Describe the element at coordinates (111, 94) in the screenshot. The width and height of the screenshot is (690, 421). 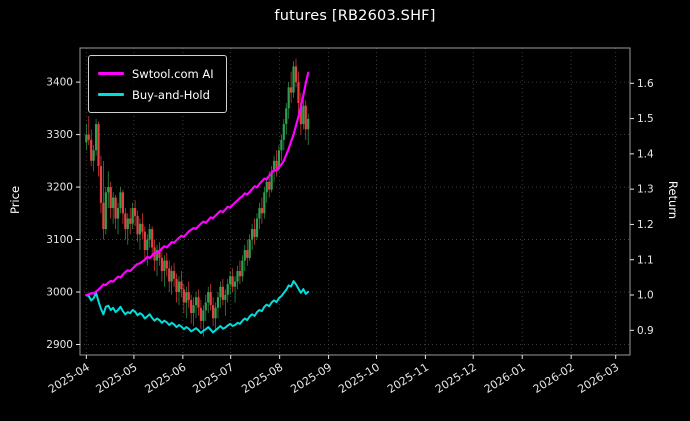
I see `buy-and-hold-line-swatch` at that location.